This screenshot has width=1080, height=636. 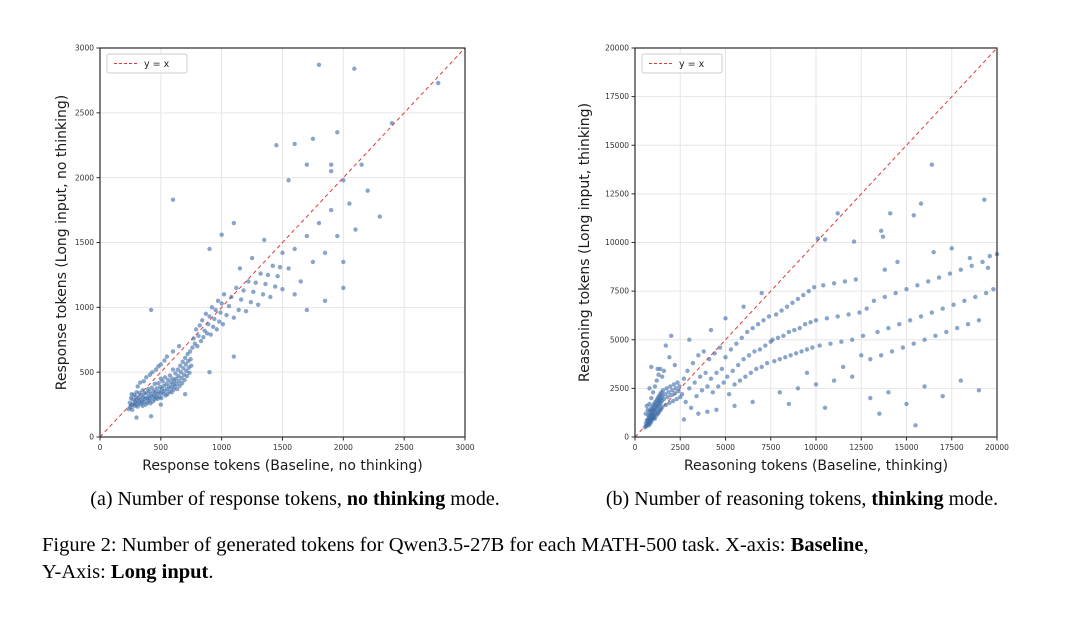 I want to click on x-tick-label: 1500, so click(x=282, y=447).